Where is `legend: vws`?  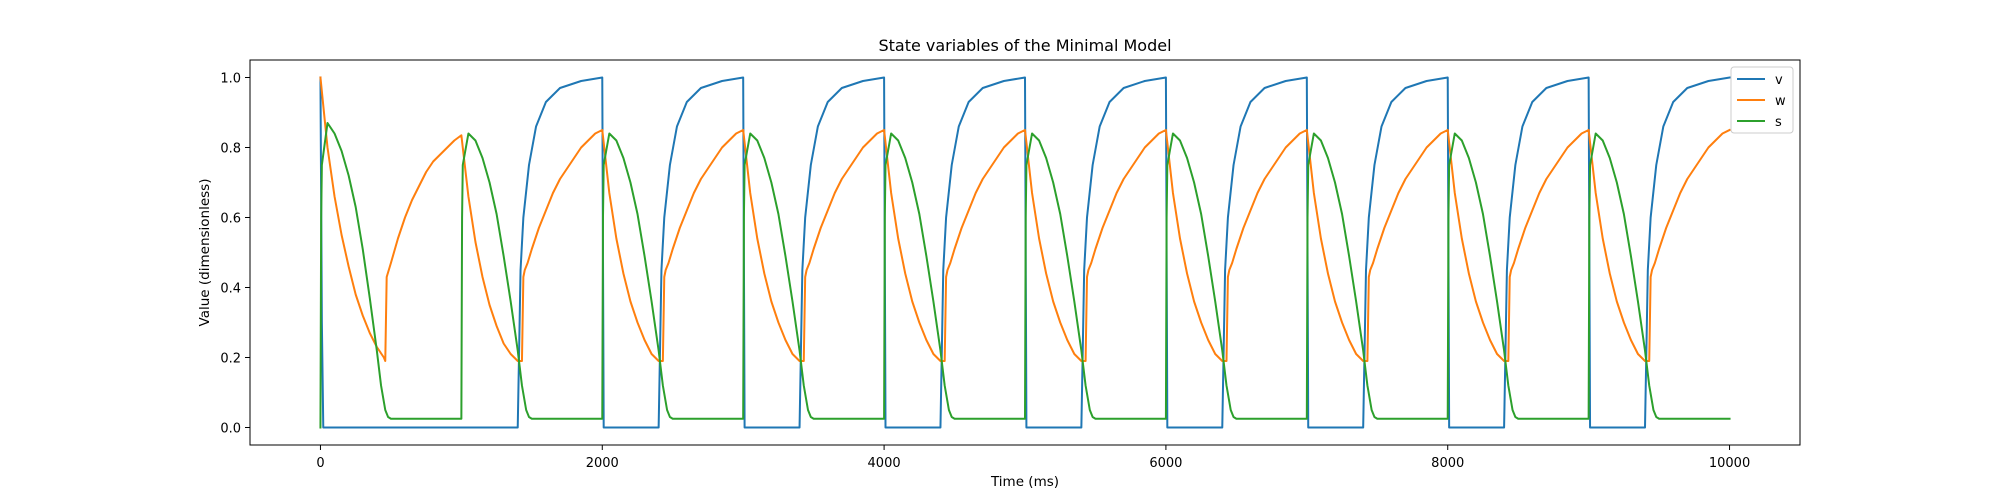
legend: vws is located at coordinates (1762, 100).